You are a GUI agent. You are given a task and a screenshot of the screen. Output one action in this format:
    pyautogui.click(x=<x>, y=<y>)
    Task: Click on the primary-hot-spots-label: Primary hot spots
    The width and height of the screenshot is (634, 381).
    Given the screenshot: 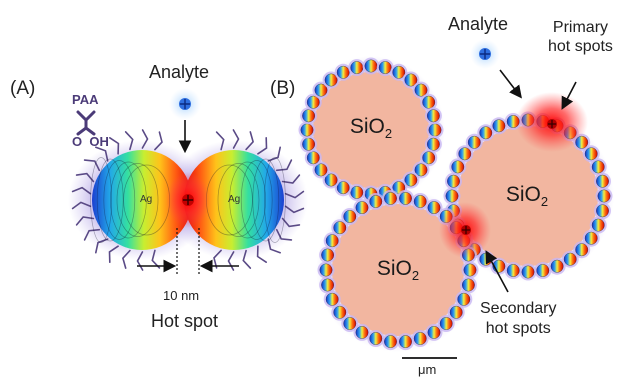 What is the action you would take?
    pyautogui.click(x=580, y=37)
    